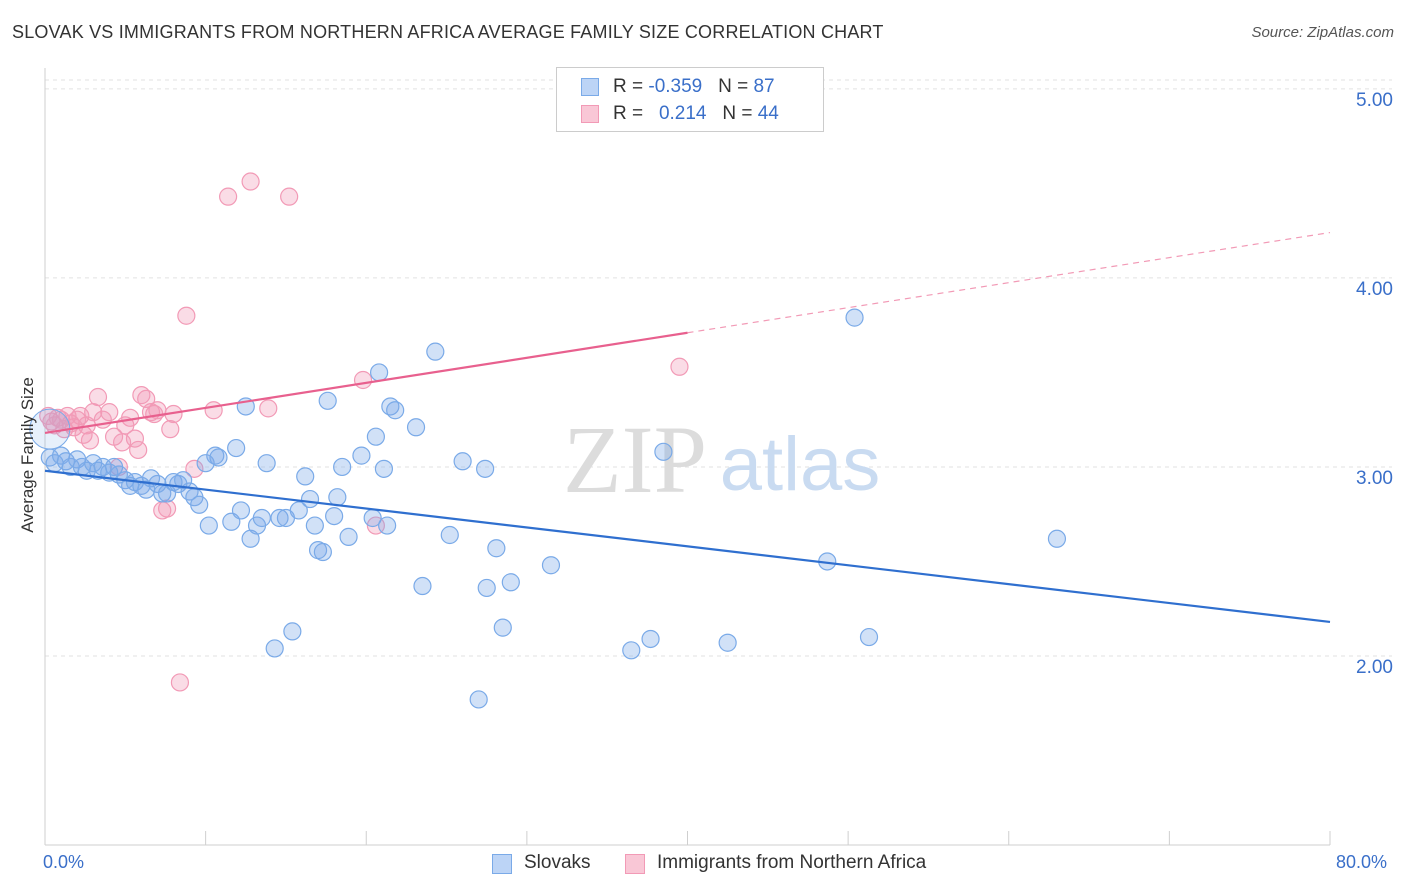 The width and height of the screenshot is (1406, 892). I want to click on y-tick-label: 4.00, so click(1374, 289).